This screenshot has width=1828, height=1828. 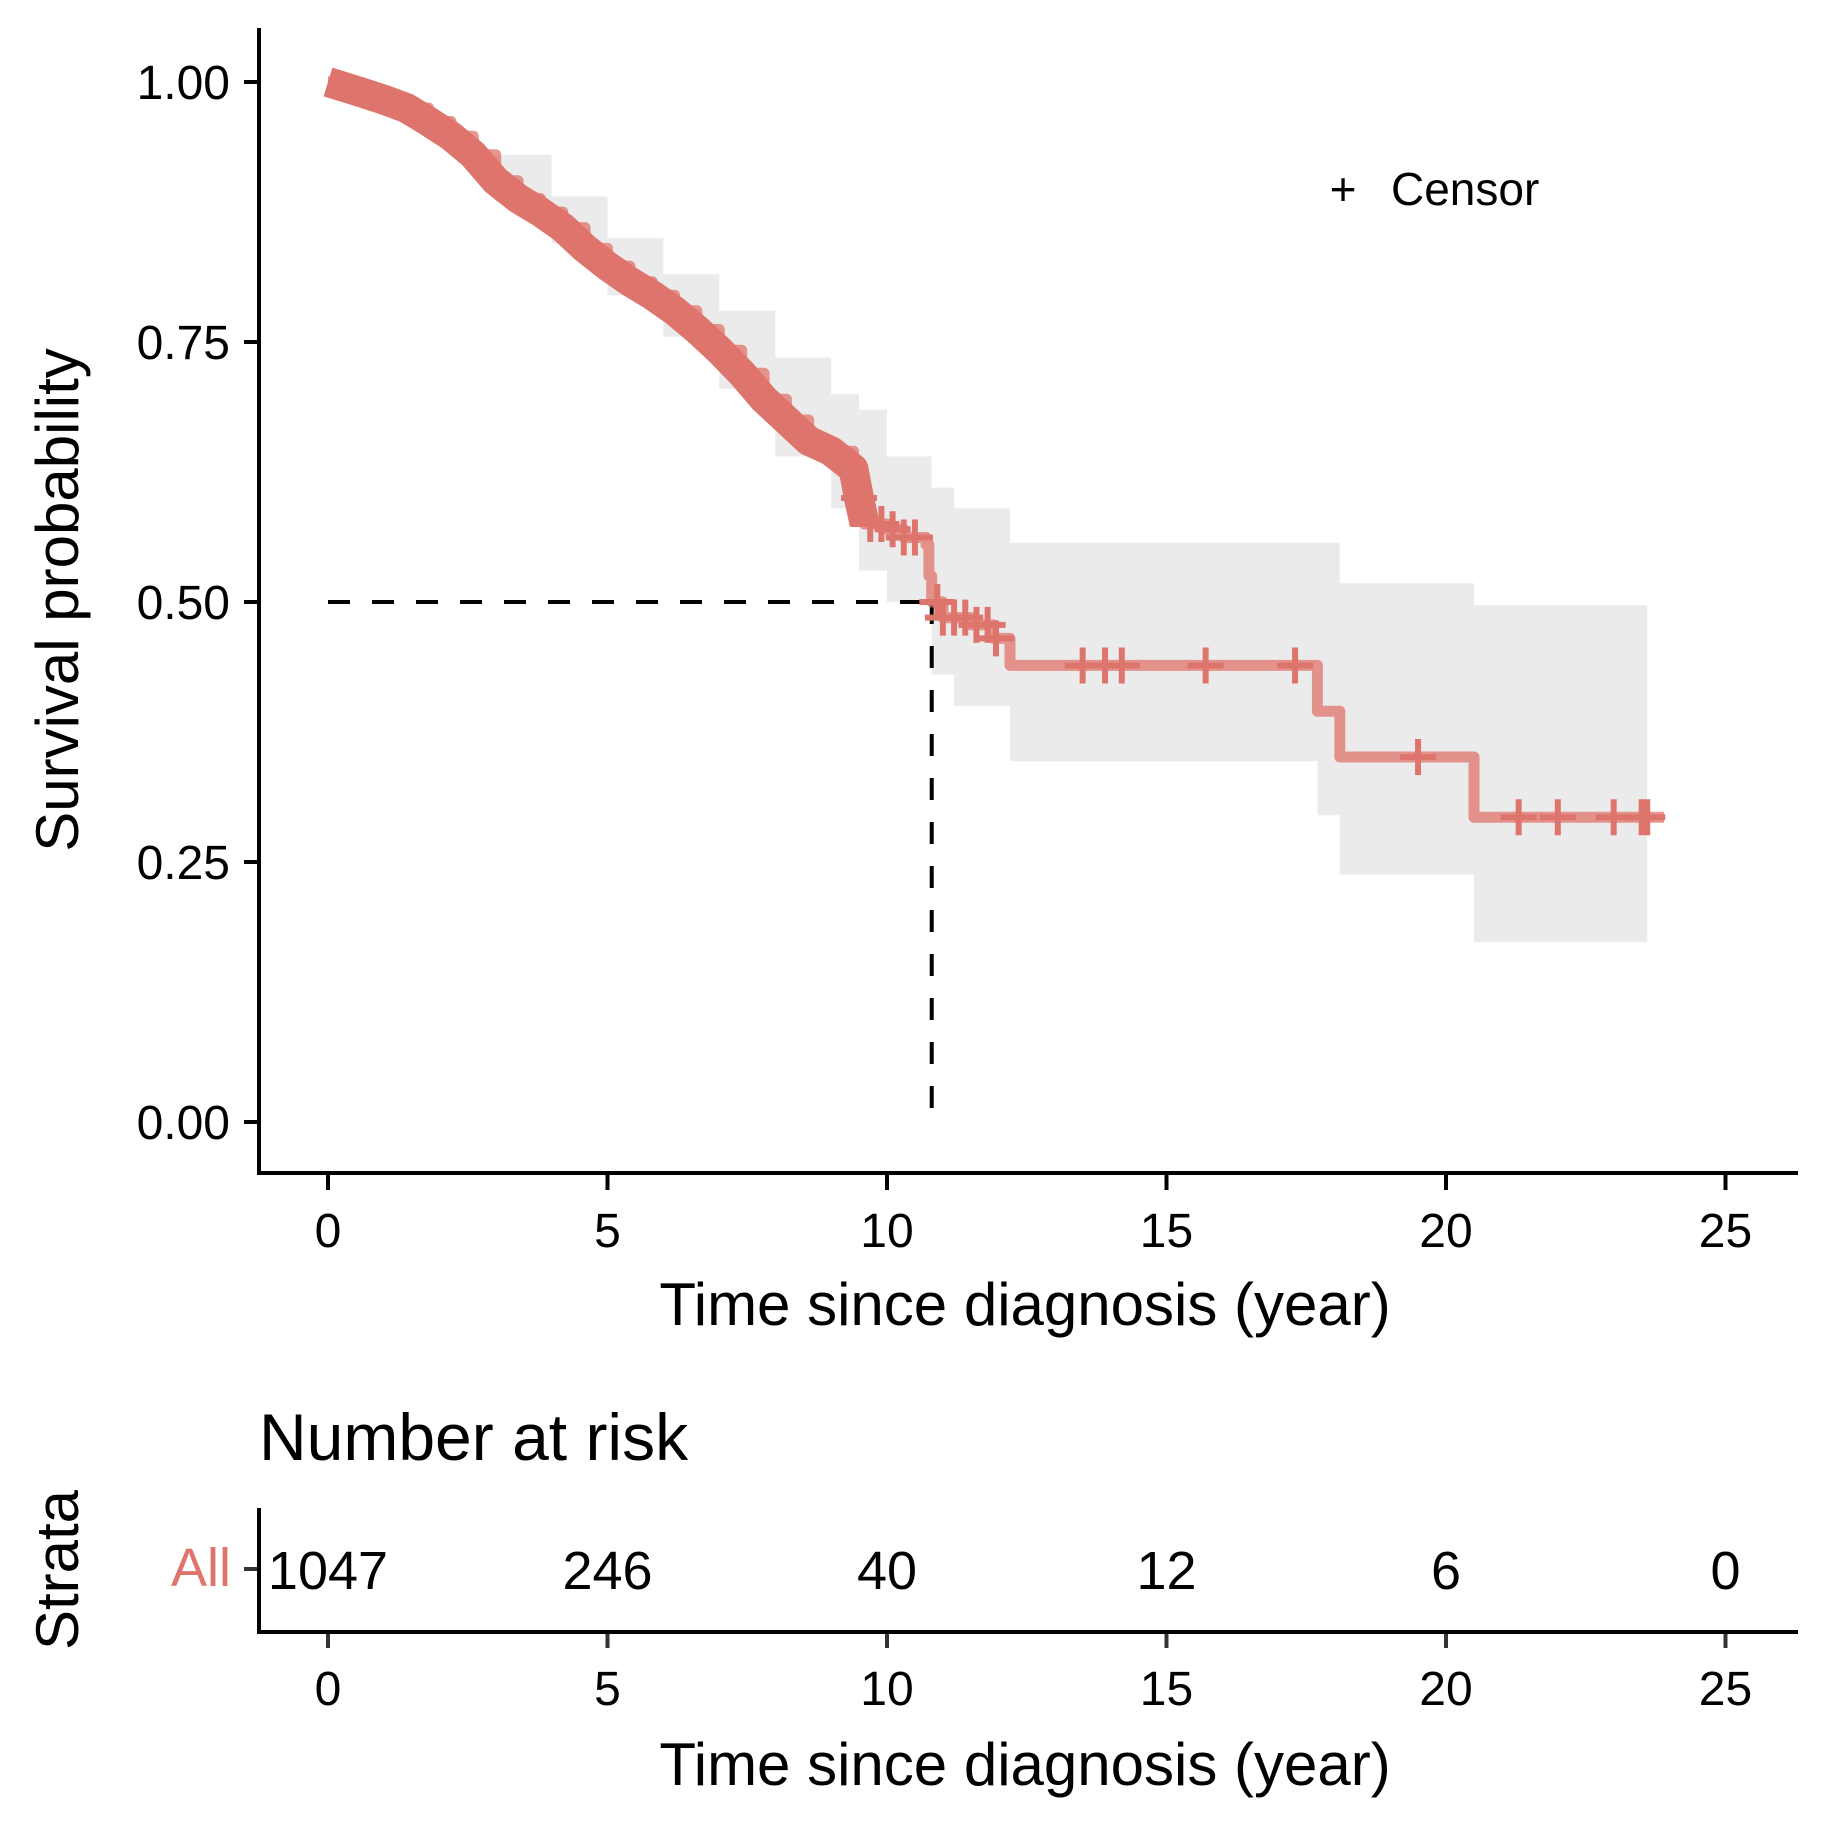 I want to click on x-tick-label: 0, so click(x=328, y=1231).